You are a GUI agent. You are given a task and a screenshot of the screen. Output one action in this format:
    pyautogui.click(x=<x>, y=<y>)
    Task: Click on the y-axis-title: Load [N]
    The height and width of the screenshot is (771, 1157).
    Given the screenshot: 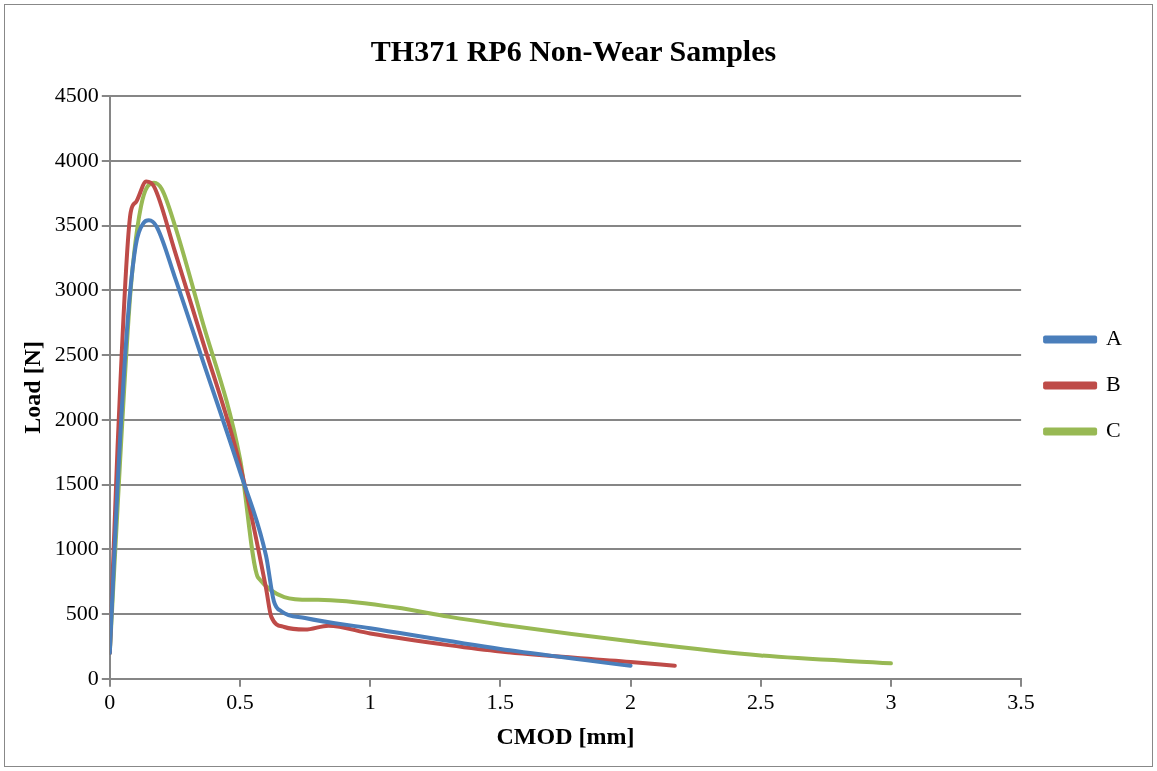 What is the action you would take?
    pyautogui.click(x=31, y=387)
    